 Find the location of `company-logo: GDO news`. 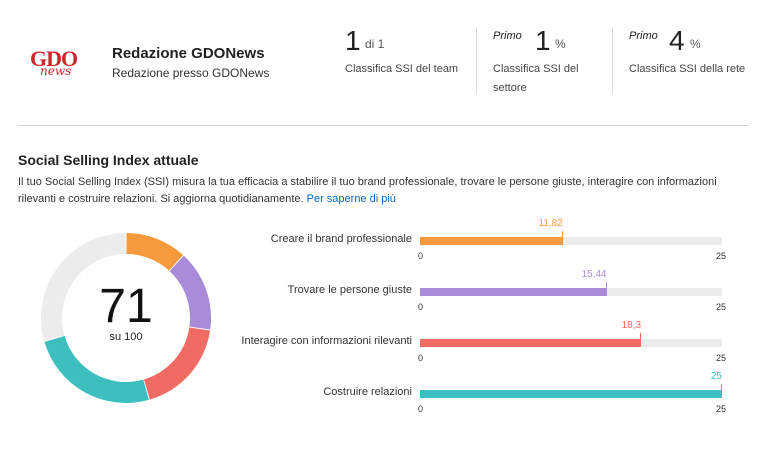

company-logo: GDO news is located at coordinates (59, 65).